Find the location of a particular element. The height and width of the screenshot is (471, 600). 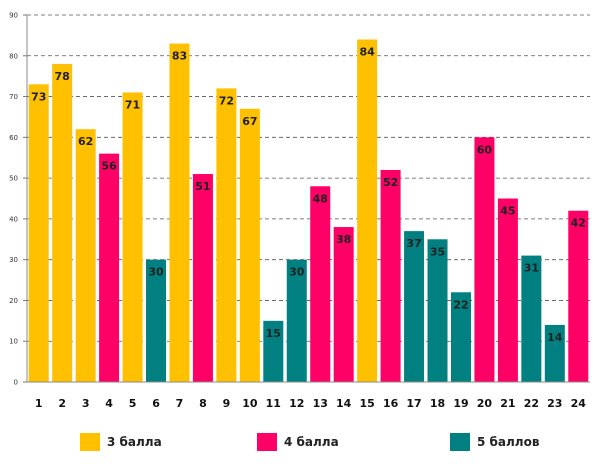

legend-label: 4 балла is located at coordinates (311, 442).